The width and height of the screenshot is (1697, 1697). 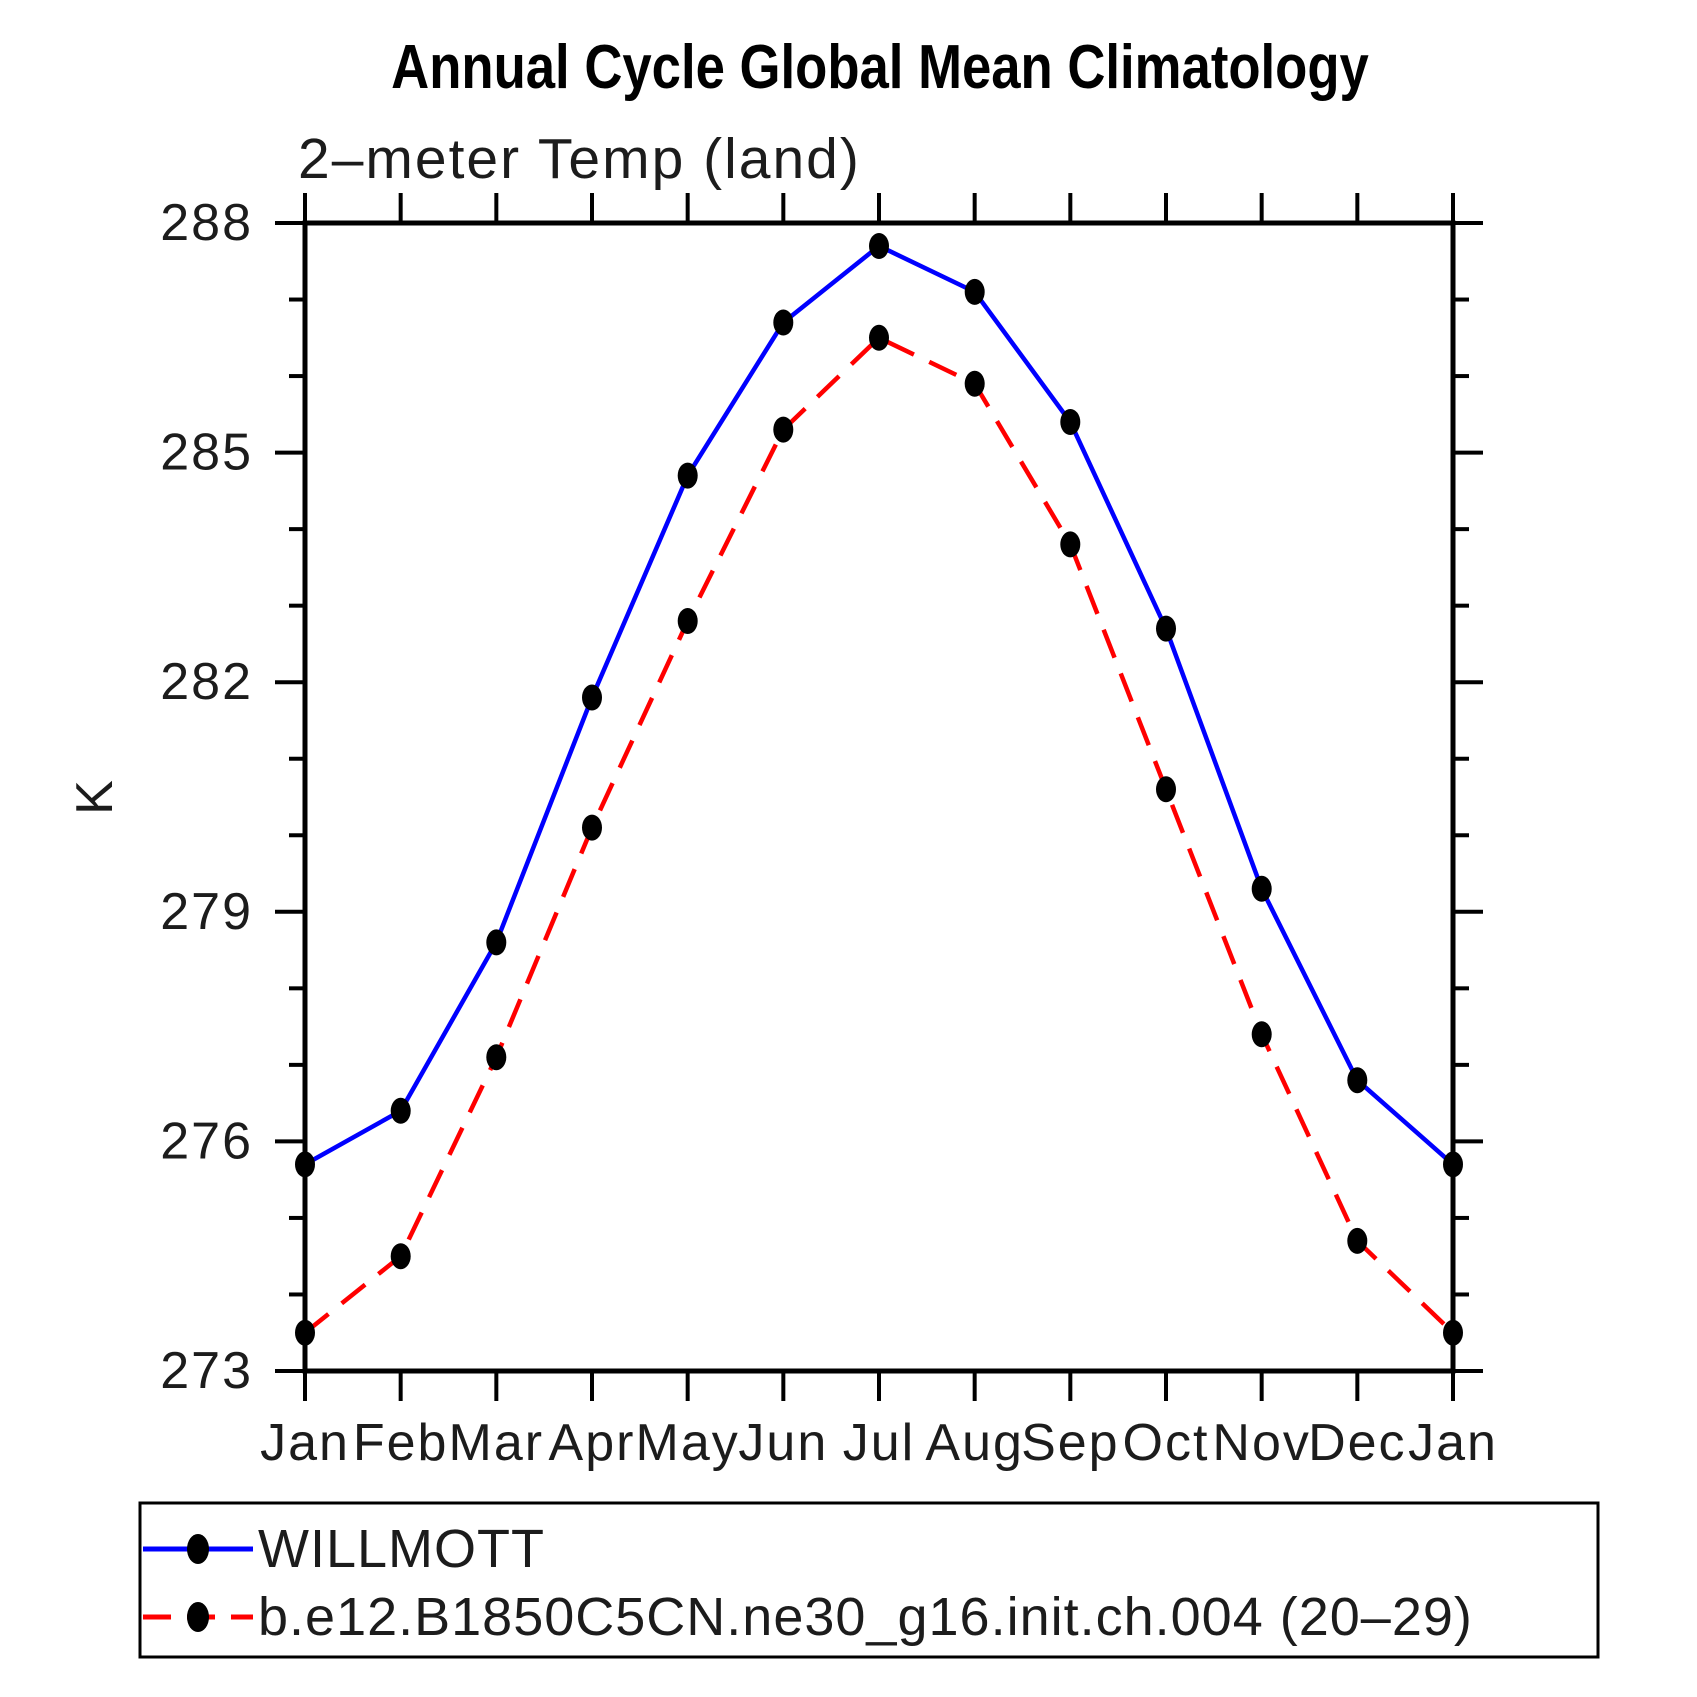 I want to click on x-tick-label: Jun, so click(x=783, y=1443).